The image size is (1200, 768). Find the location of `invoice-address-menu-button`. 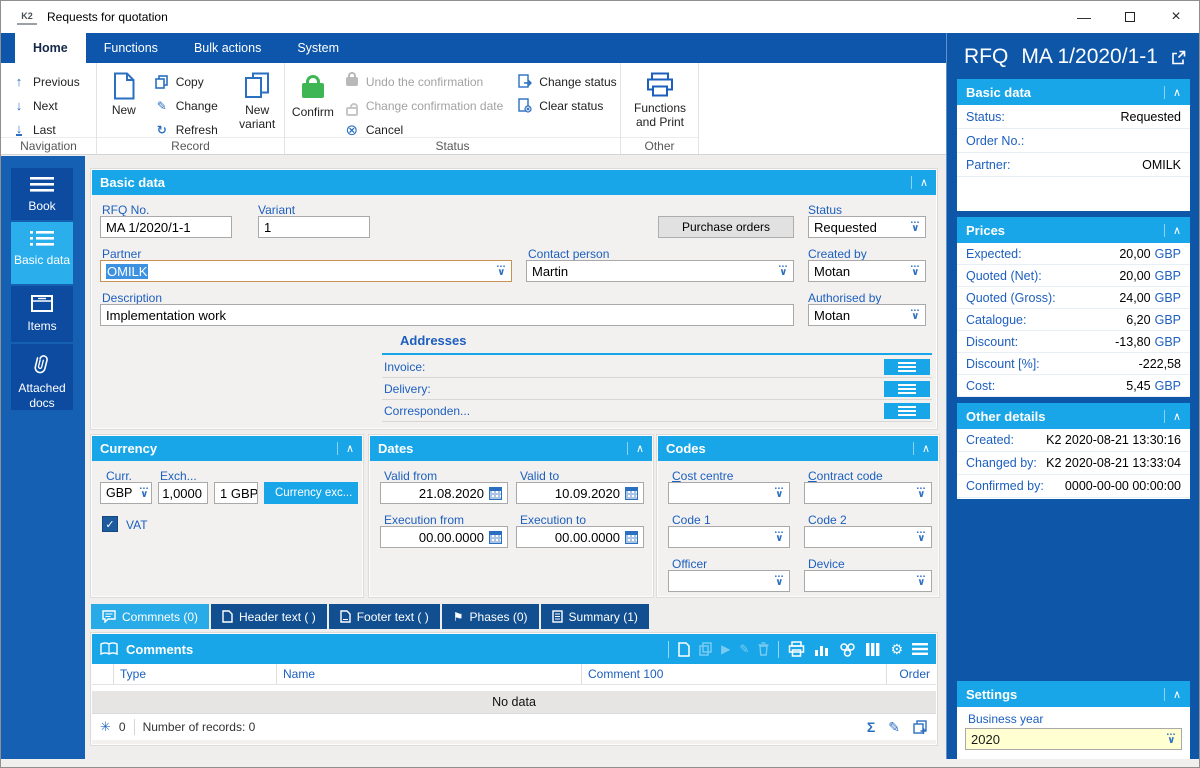

invoice-address-menu-button is located at coordinates (907, 367).